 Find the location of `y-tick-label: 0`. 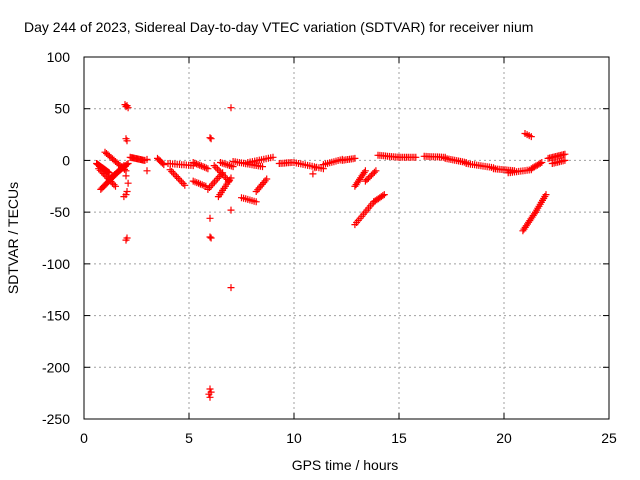

y-tick-label: 0 is located at coordinates (66, 160).